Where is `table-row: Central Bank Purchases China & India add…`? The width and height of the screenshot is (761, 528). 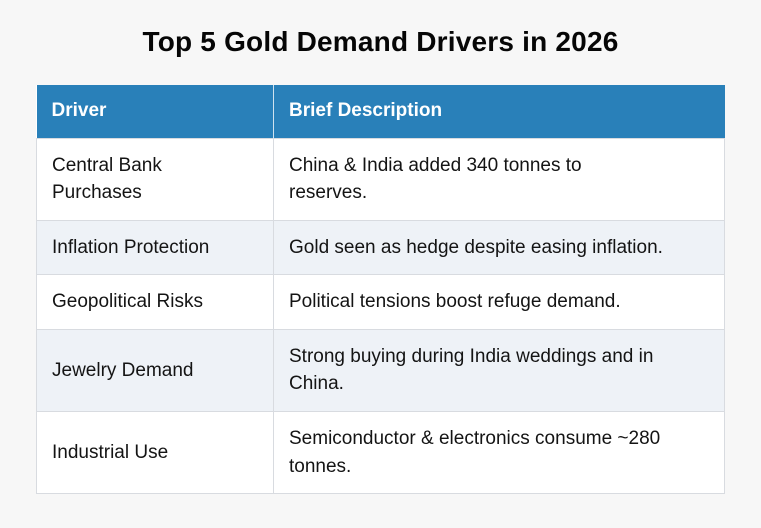
table-row: Central Bank Purchases China & India add… is located at coordinates (380, 179).